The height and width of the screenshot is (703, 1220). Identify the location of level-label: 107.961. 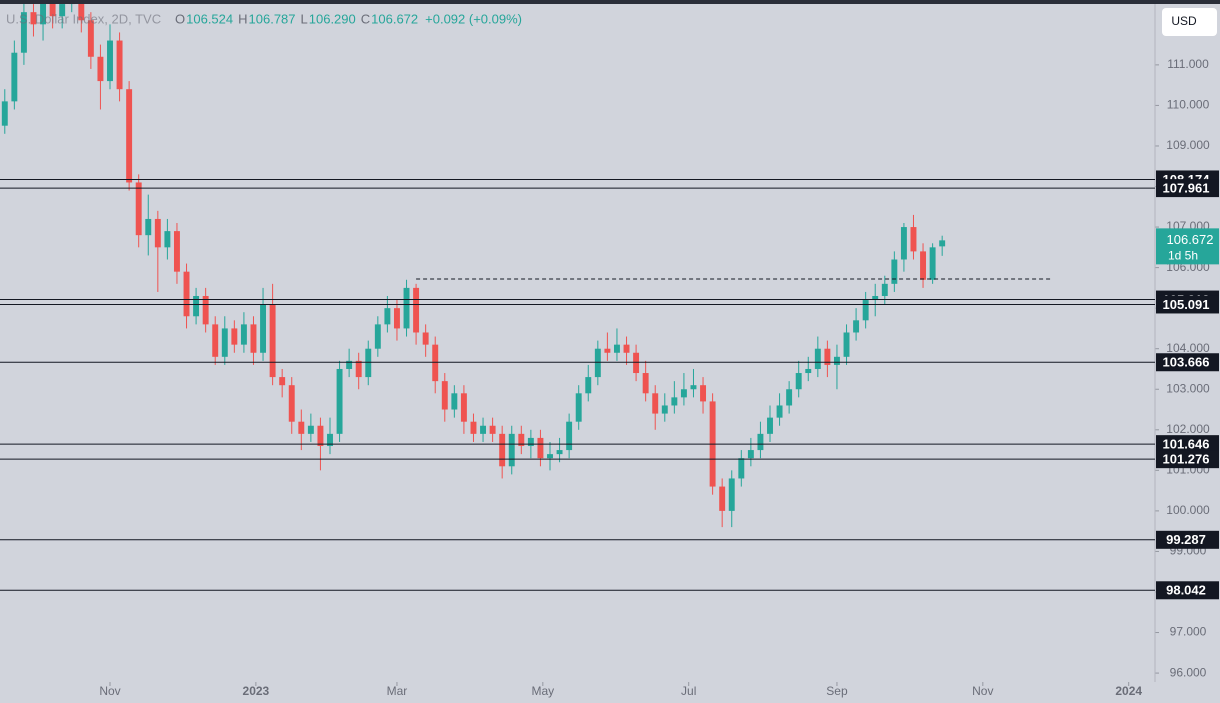
(1186, 188).